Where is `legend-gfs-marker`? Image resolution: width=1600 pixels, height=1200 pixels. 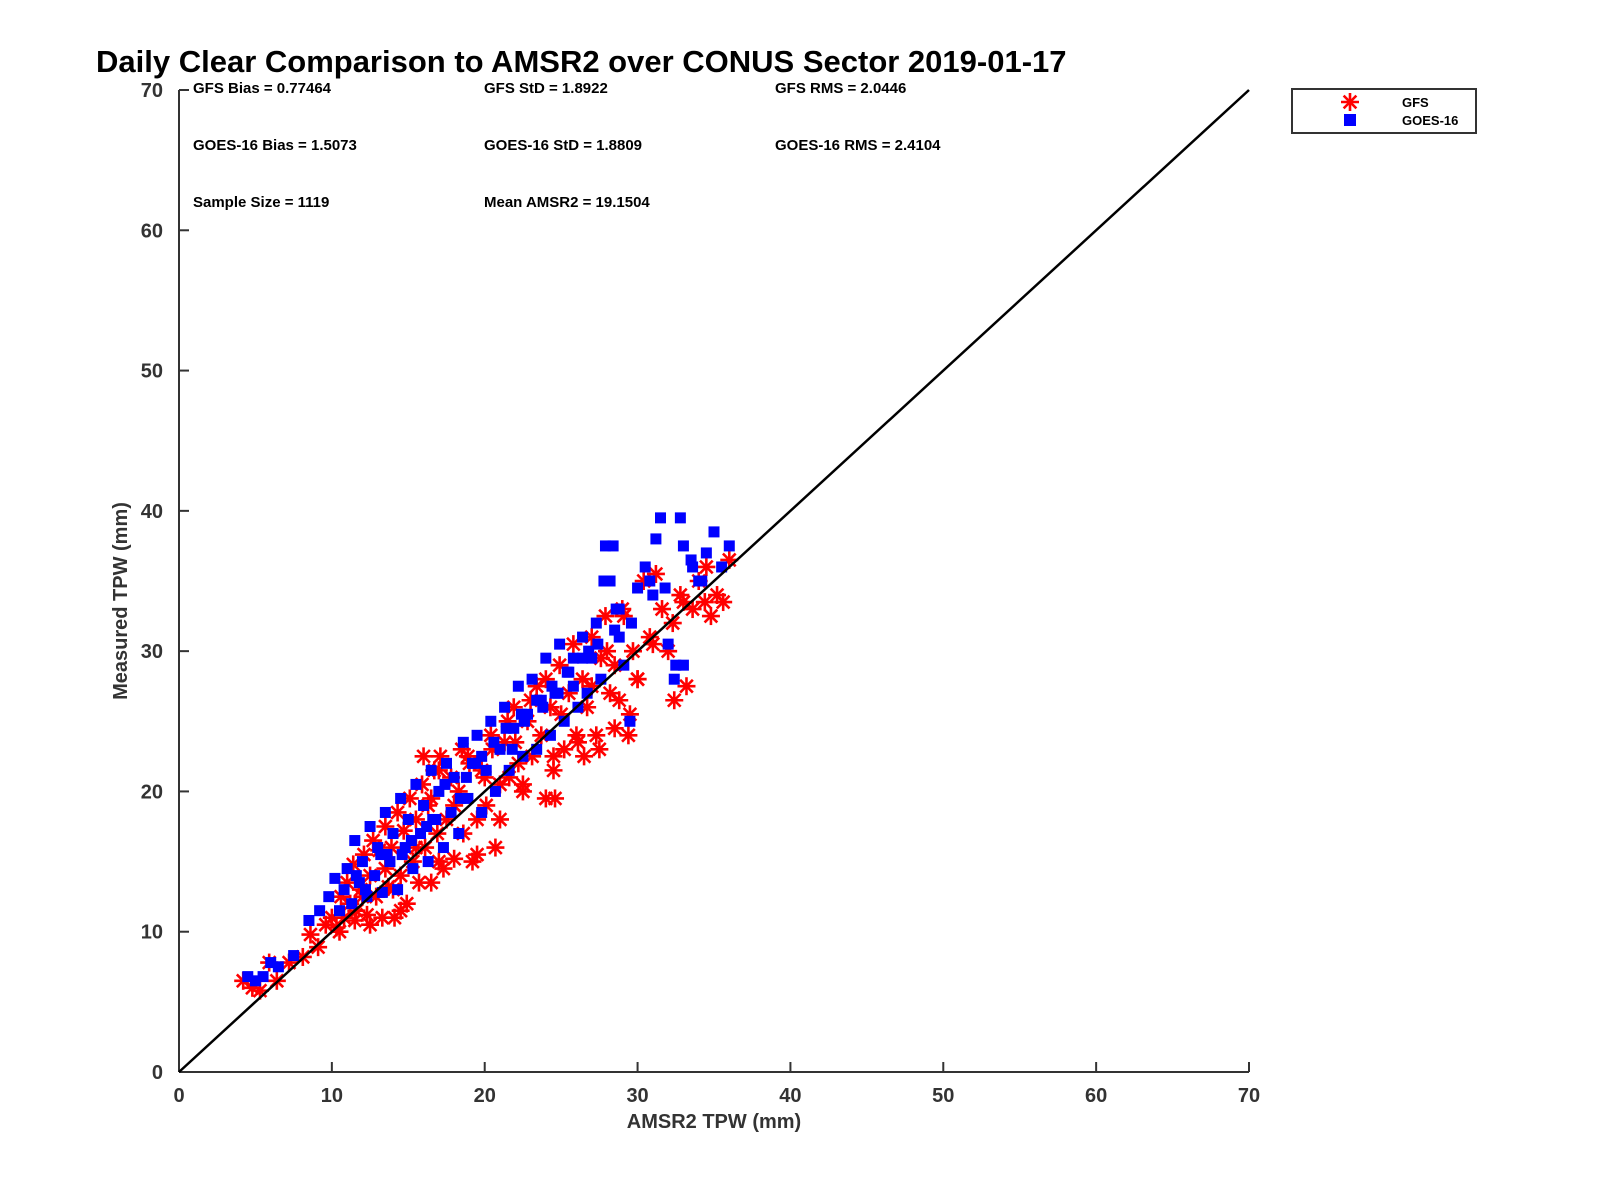
legend-gfs-marker is located at coordinates (1350, 102).